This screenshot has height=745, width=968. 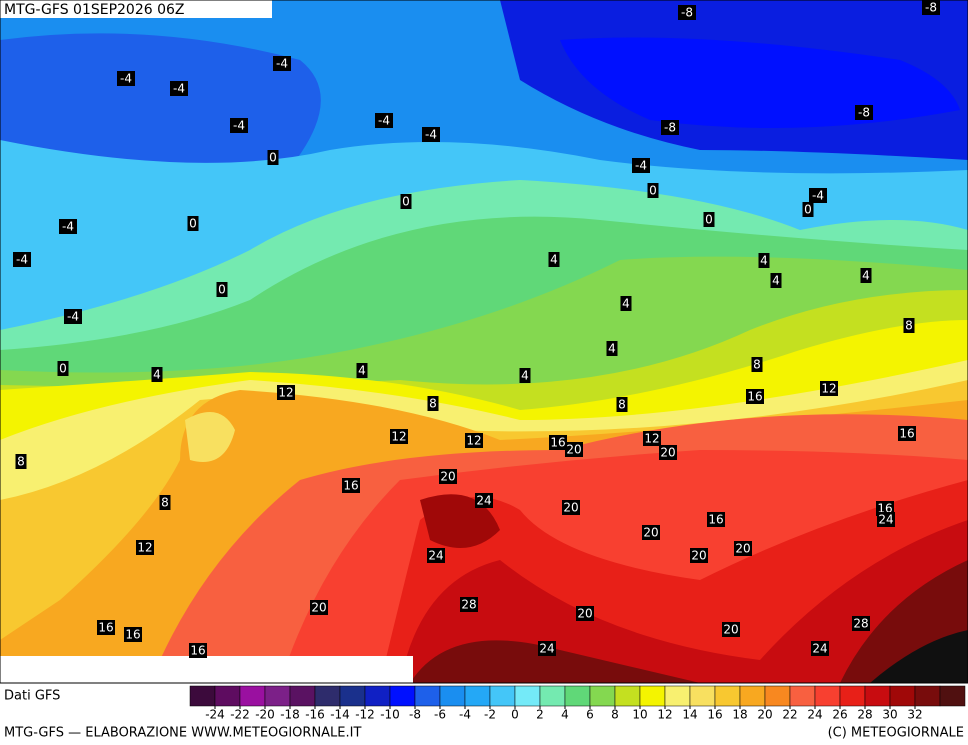 What do you see at coordinates (639, 715) in the screenshot?
I see `tick-label: 10` at bounding box center [639, 715].